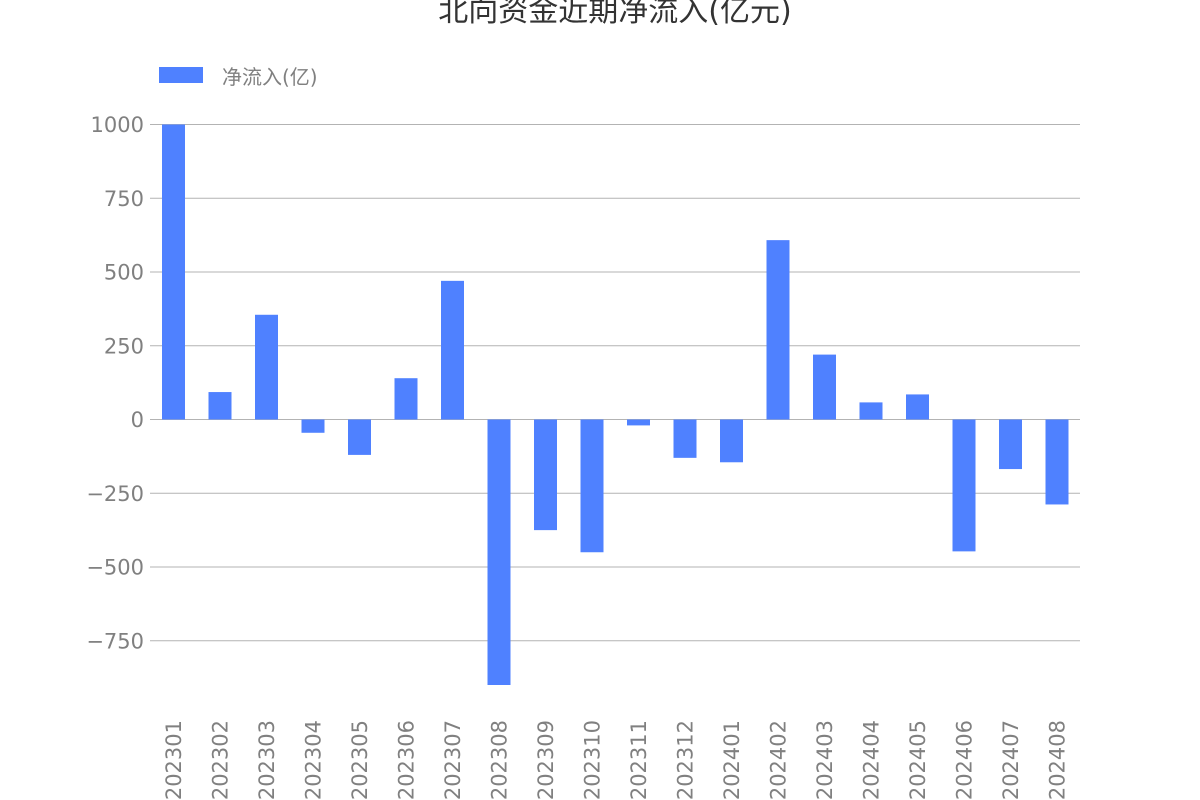 The image size is (1200, 800). Describe the element at coordinates (1011, 760) in the screenshot. I see `x-tick-label: 202407` at that location.